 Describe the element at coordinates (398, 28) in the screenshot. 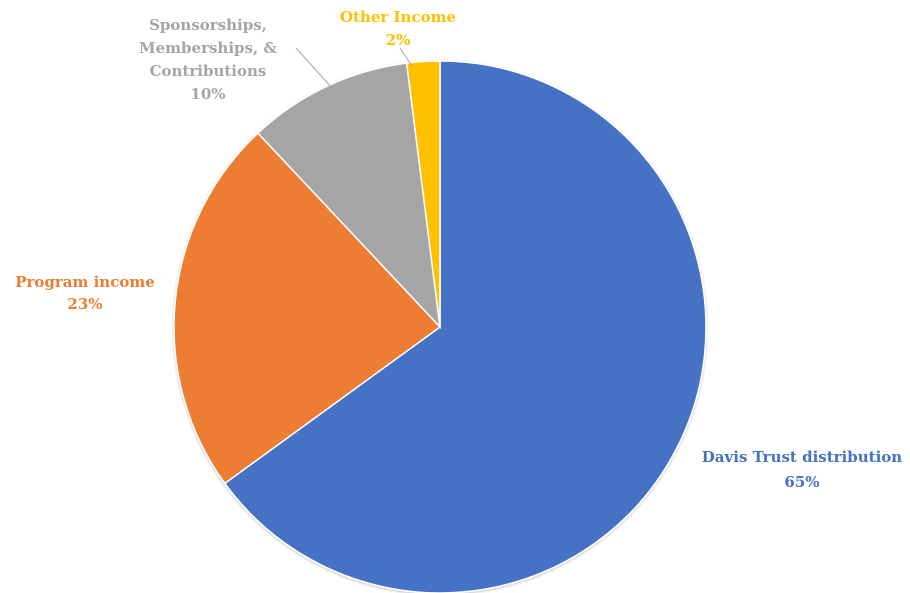

I see `slice-label-other-income: Other Income 2%` at that location.